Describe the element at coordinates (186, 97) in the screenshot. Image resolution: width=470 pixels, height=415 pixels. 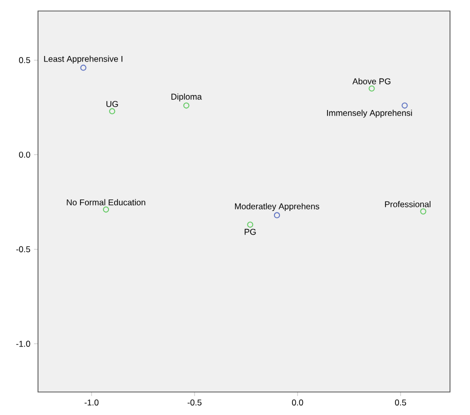
I see `annotation: Diploma` at that location.